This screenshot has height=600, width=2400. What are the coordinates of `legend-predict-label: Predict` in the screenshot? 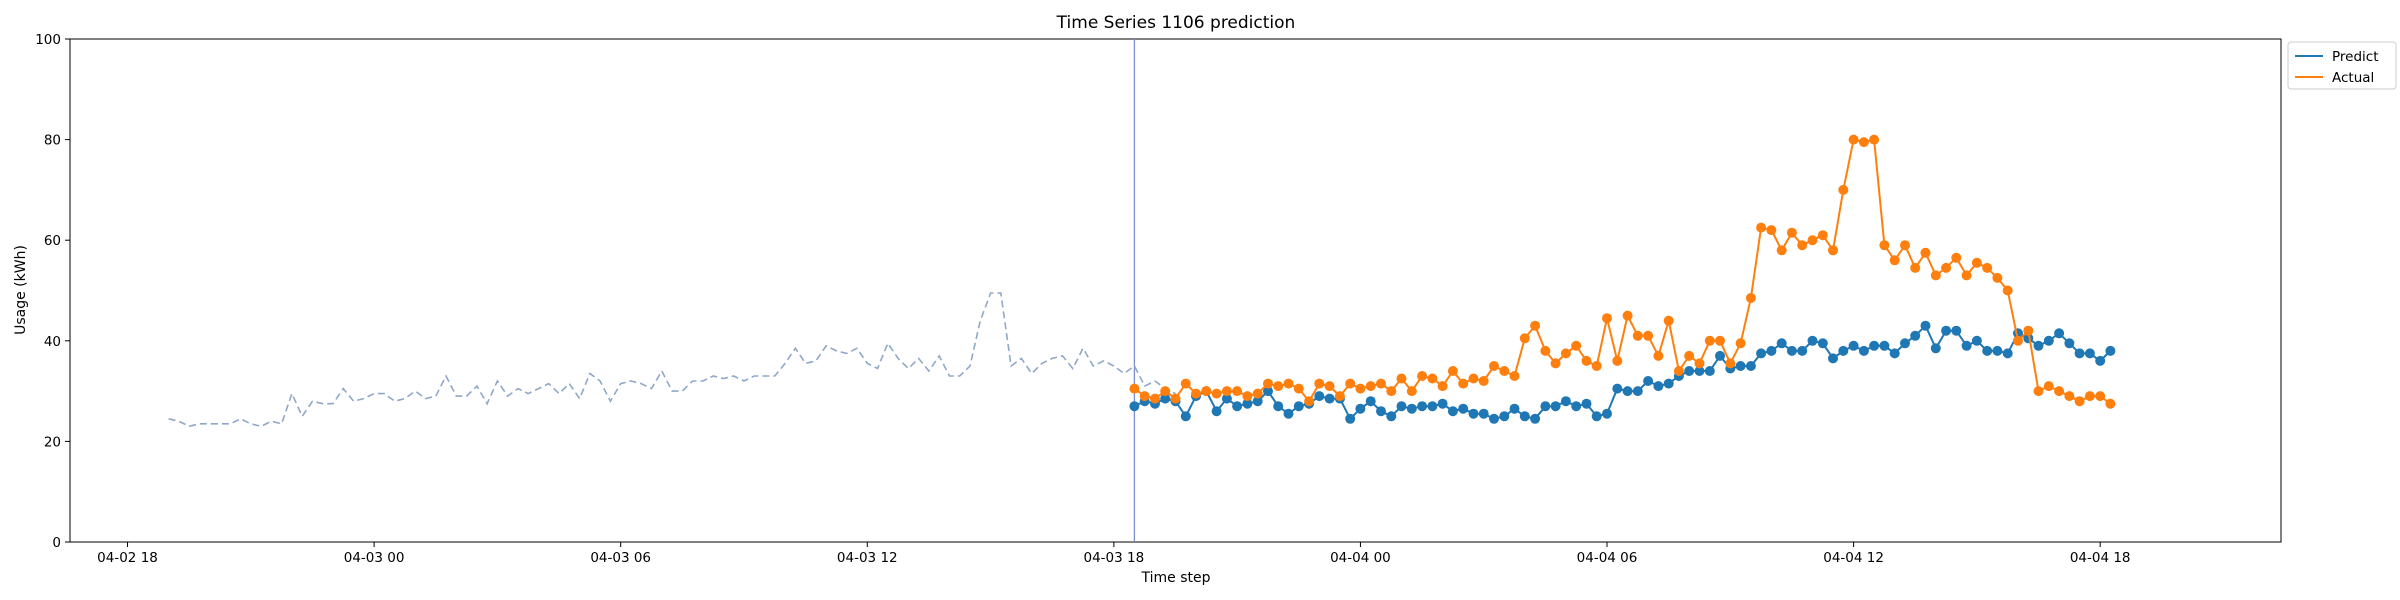 It's located at (2355, 57).